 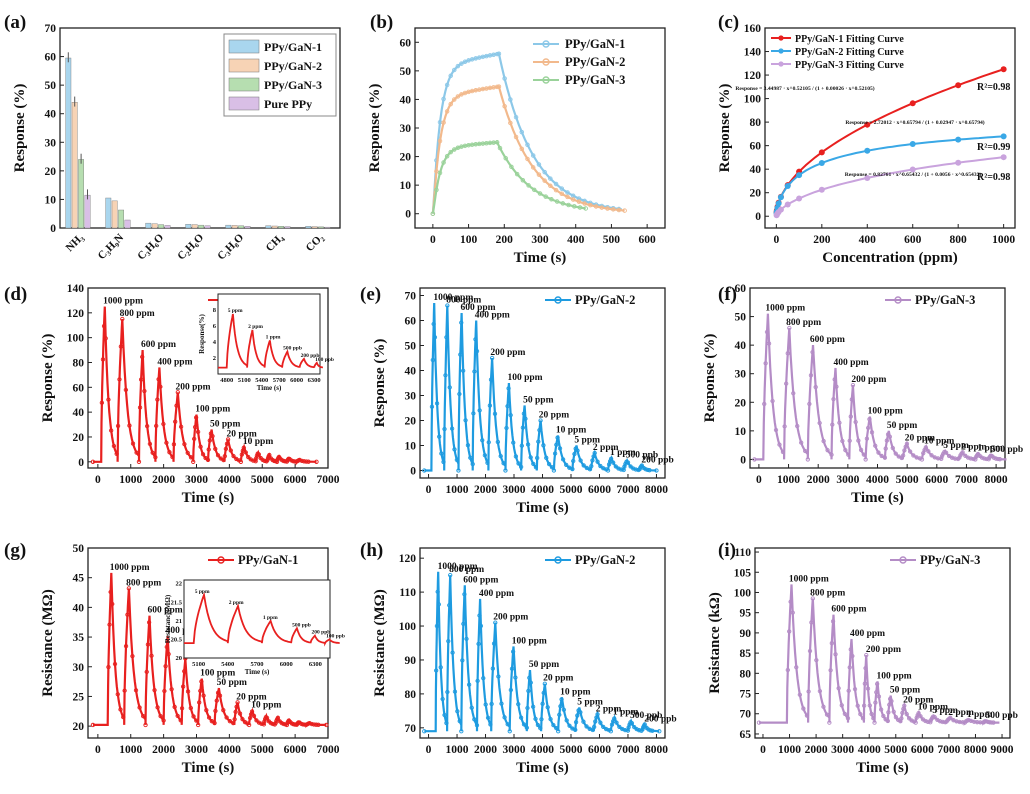 What do you see at coordinates (753, 100) in the screenshot?
I see `y-tick-label: 100` at bounding box center [753, 100].